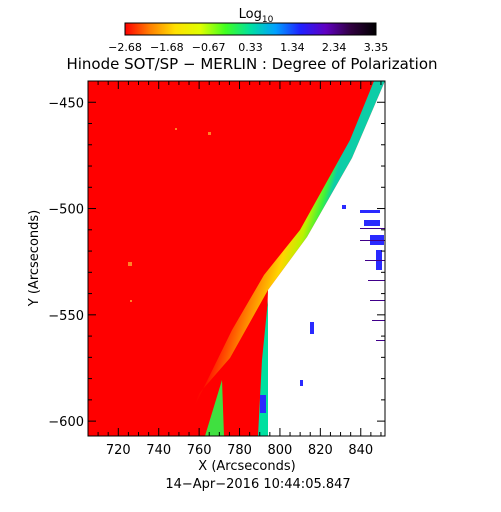 The width and height of the screenshot is (501, 512). Describe the element at coordinates (320, 450) in the screenshot. I see `x-tick-label: 820` at that location.